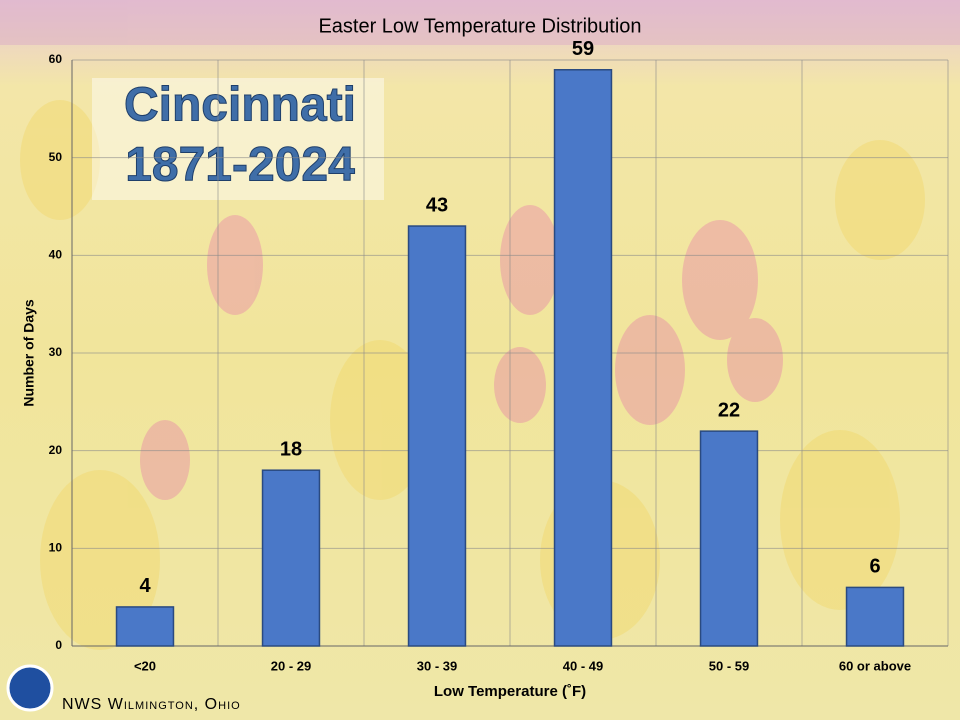 The height and width of the screenshot is (720, 960). Describe the element at coordinates (875, 665) in the screenshot. I see `x-tick-label: 60 or above` at that location.